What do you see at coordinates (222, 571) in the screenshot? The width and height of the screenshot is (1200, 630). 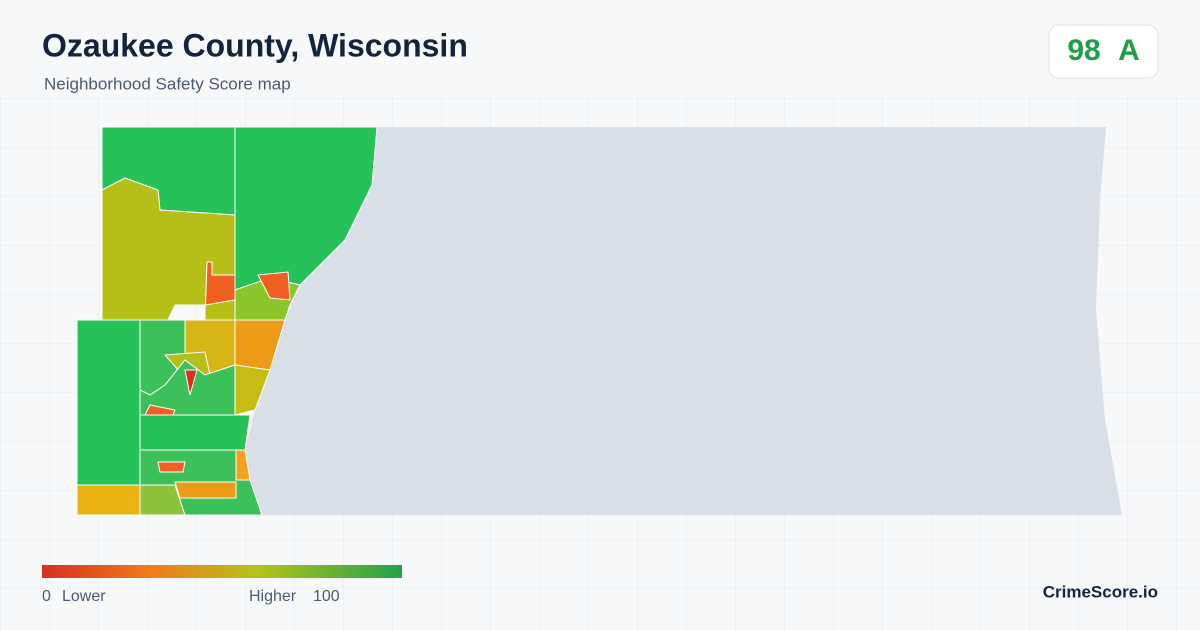 I see `legend-bar` at bounding box center [222, 571].